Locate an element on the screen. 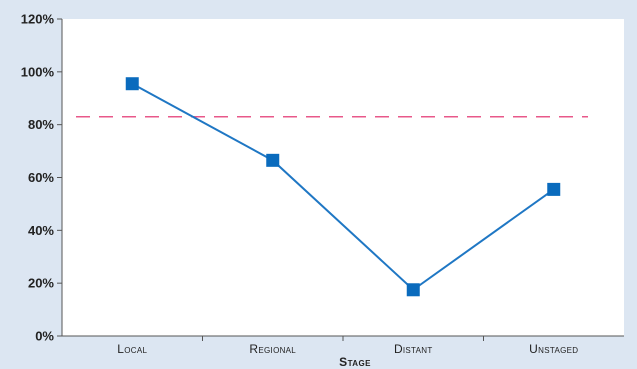 The width and height of the screenshot is (637, 369). y-tick-label: 80% is located at coordinates (41, 124).